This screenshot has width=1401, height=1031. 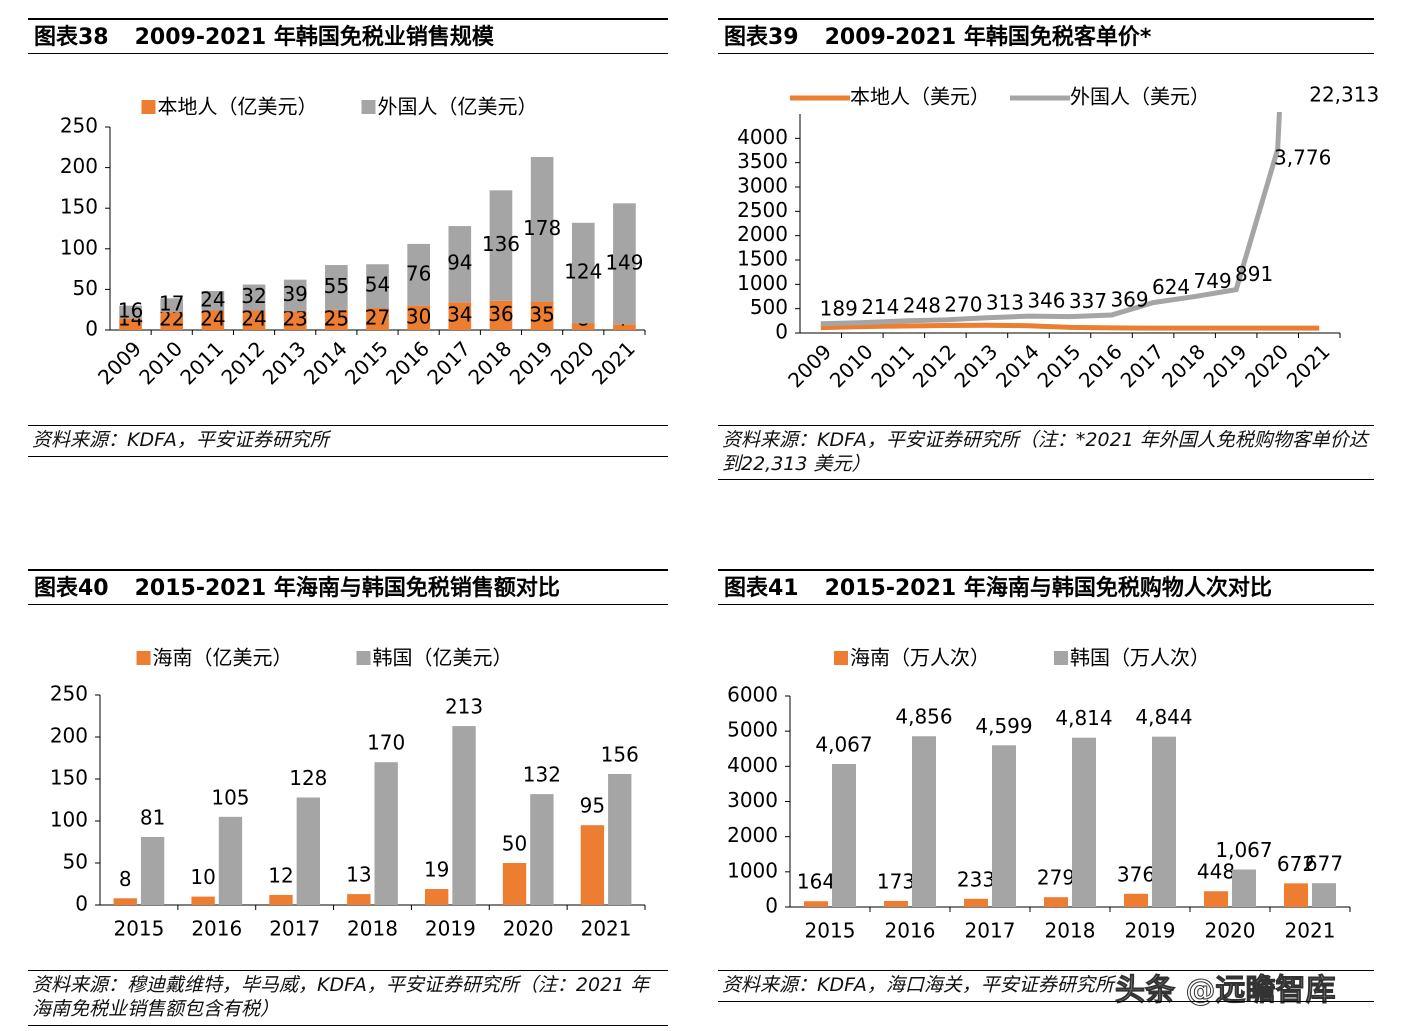 What do you see at coordinates (923, 717) in the screenshot?
I see `value-label: 4,856` at bounding box center [923, 717].